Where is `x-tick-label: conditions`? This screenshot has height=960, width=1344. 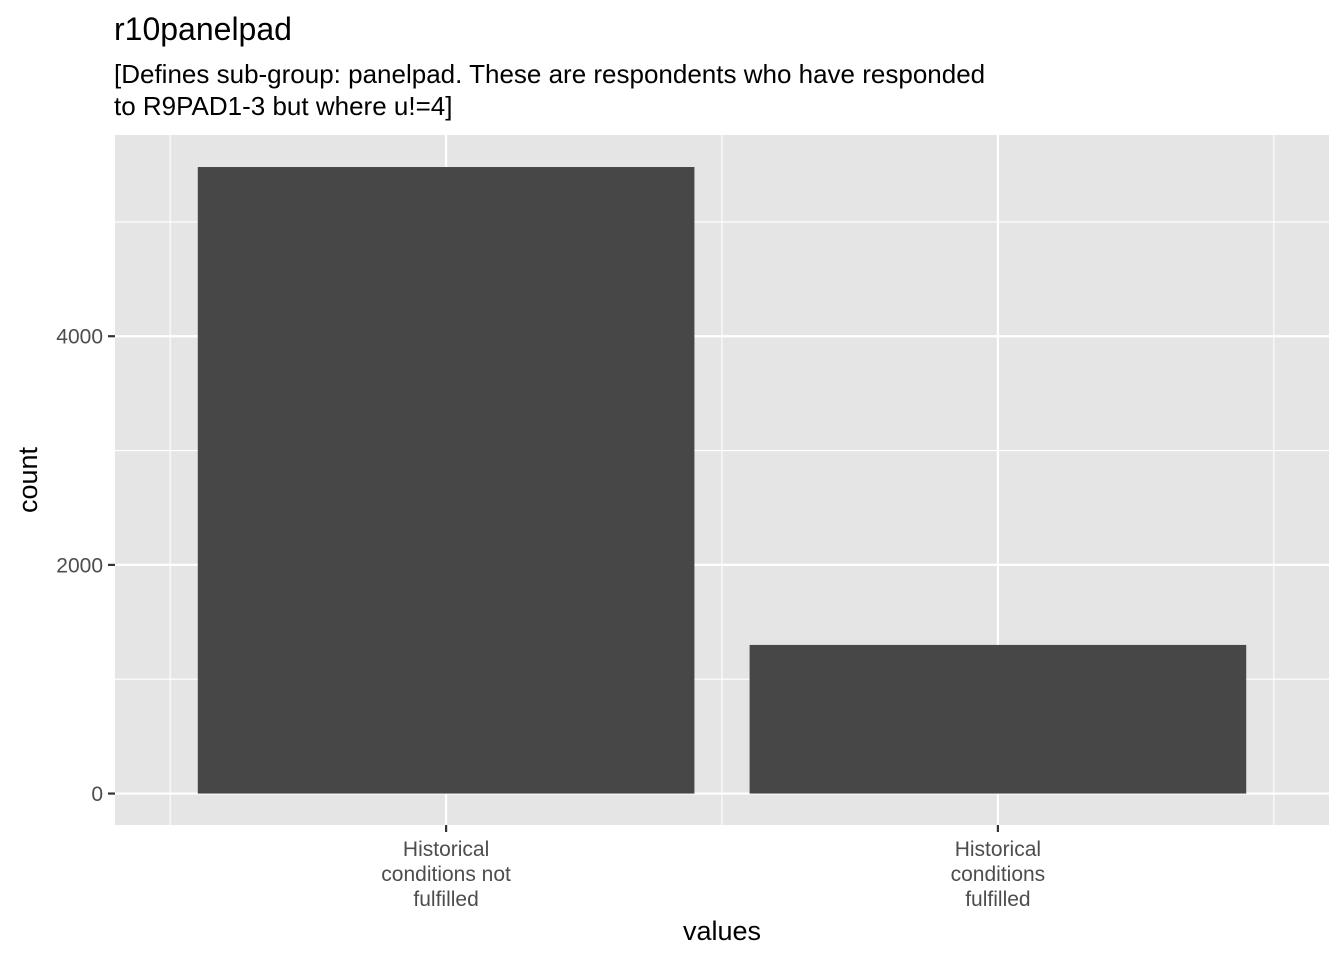 x-tick-label: conditions is located at coordinates (998, 874).